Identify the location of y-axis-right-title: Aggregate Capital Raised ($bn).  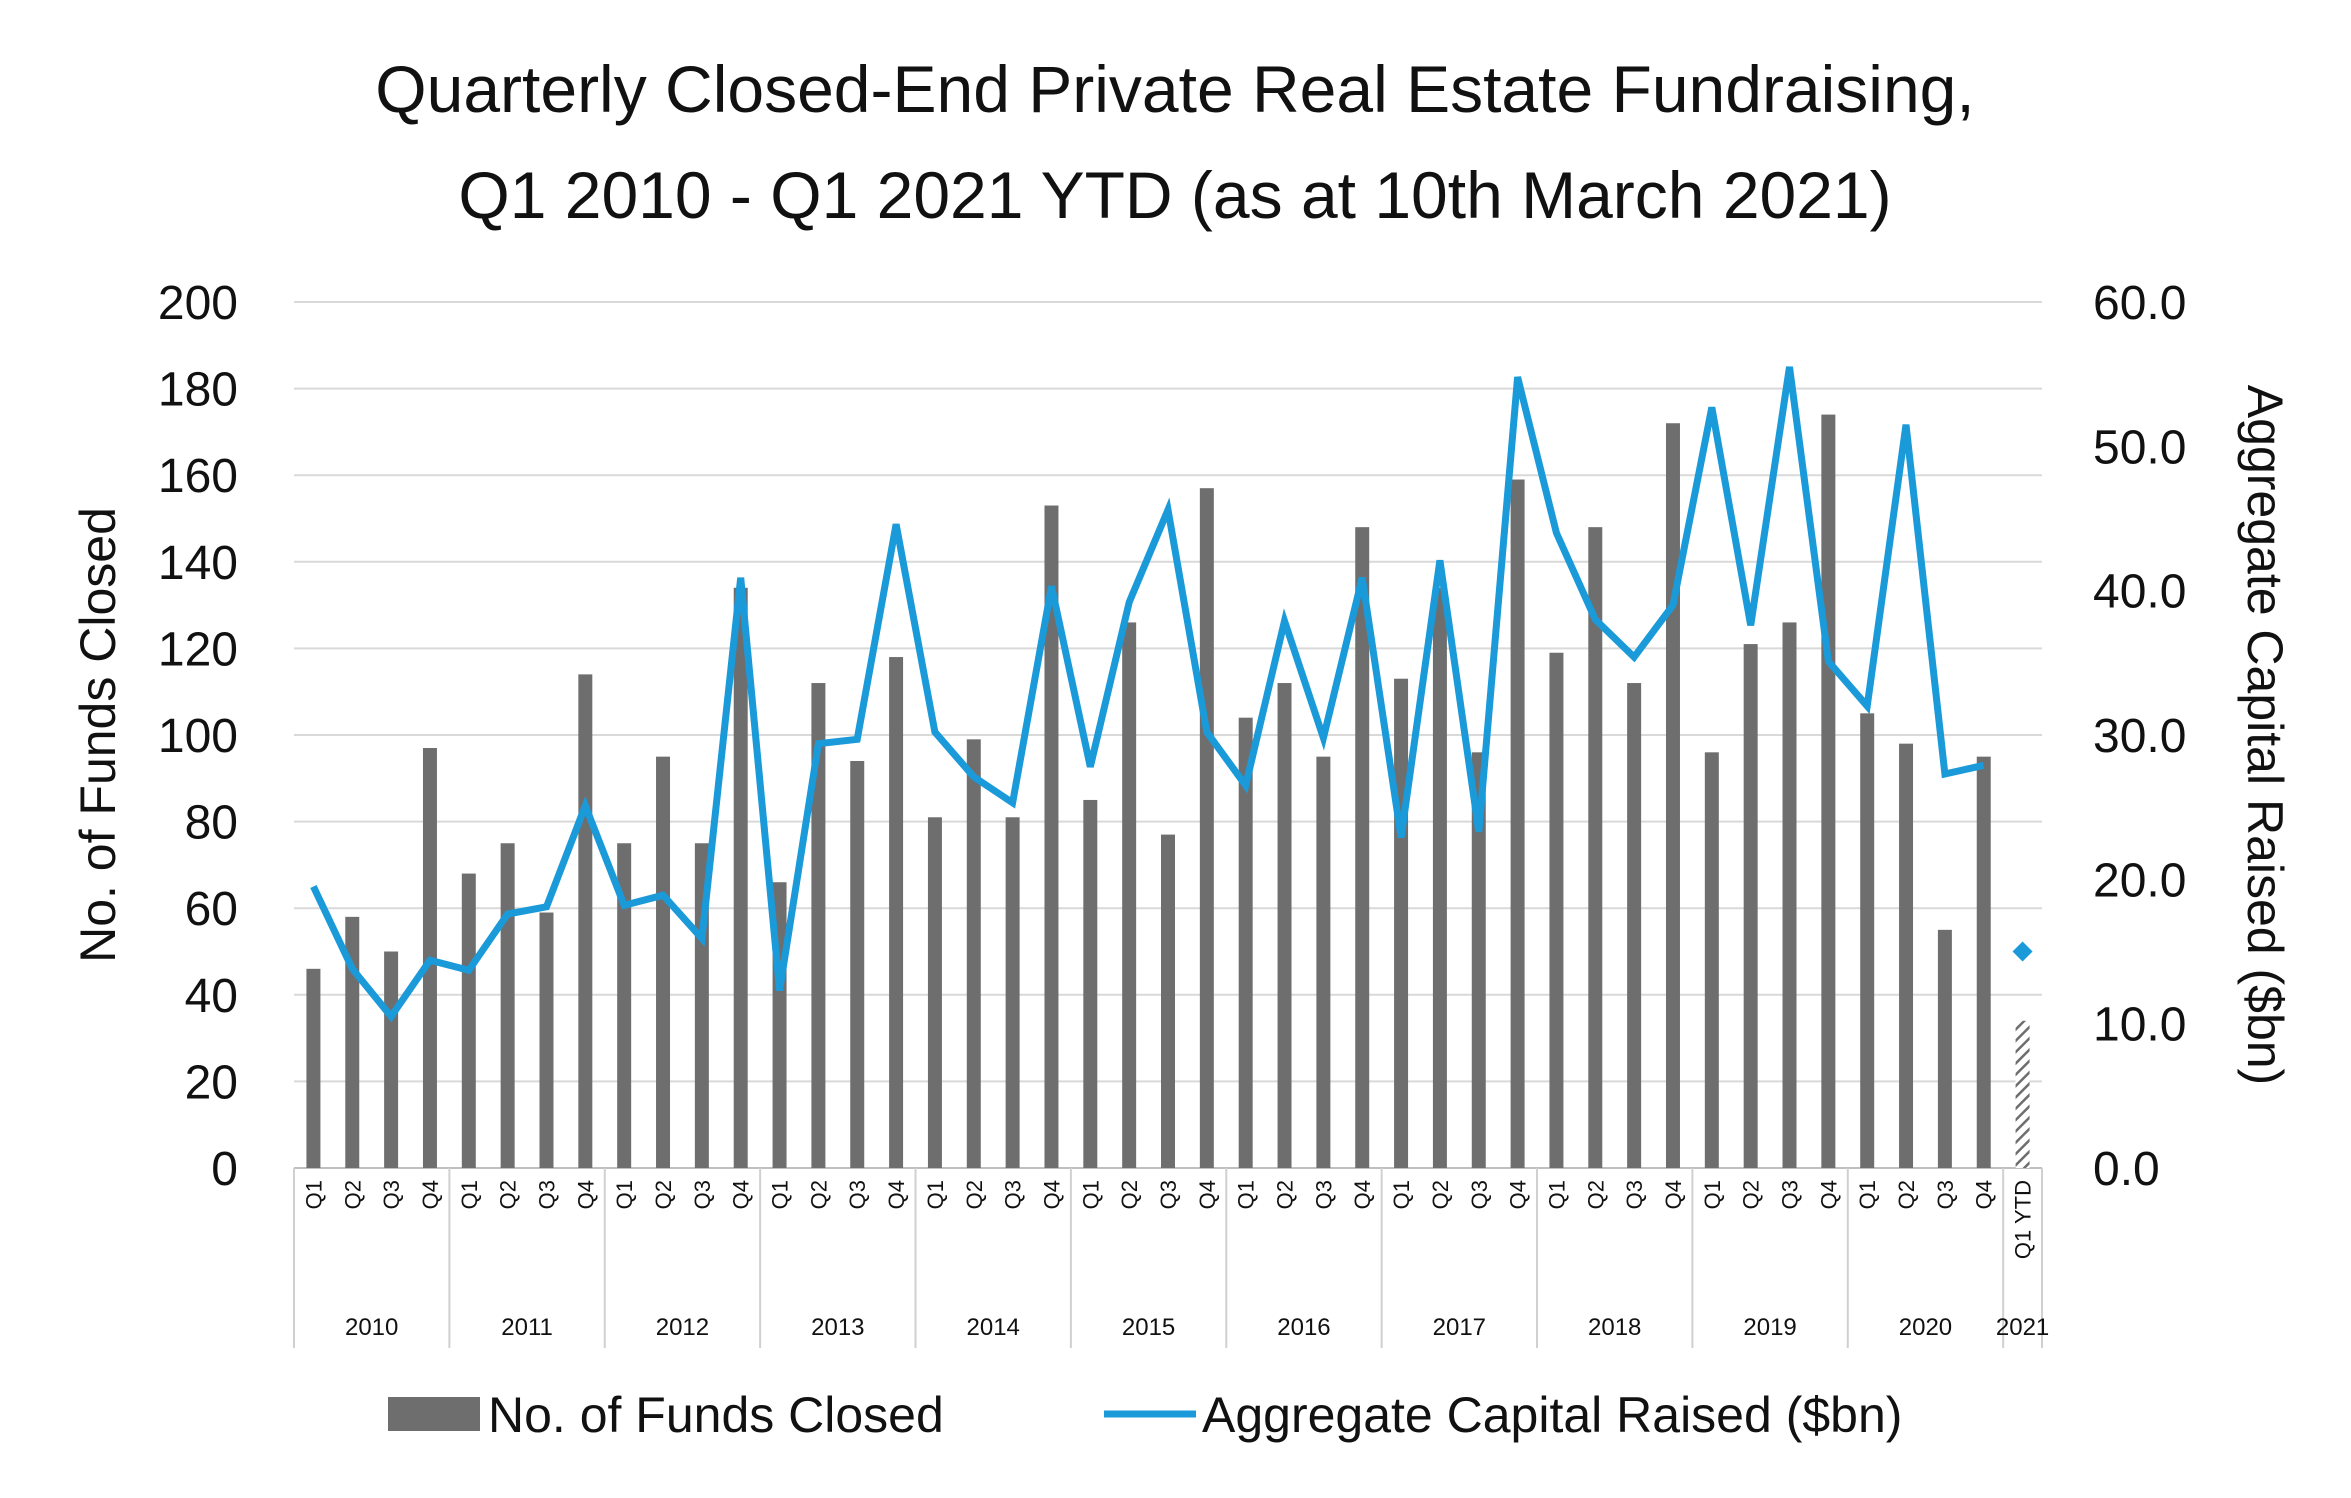
(2265, 735).